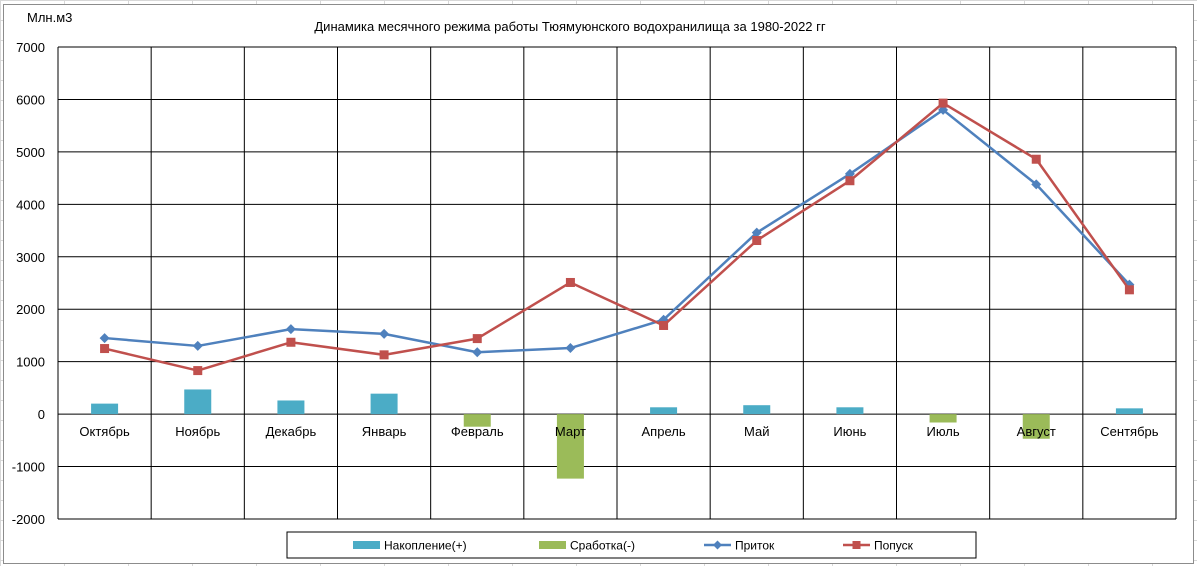  I want to click on x-tick-label: Март, so click(570, 431).